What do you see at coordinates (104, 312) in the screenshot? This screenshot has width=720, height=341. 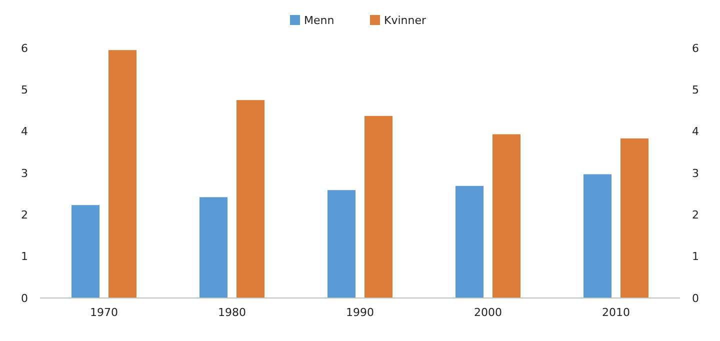 I see `x-tick-label: 1970` at bounding box center [104, 312].